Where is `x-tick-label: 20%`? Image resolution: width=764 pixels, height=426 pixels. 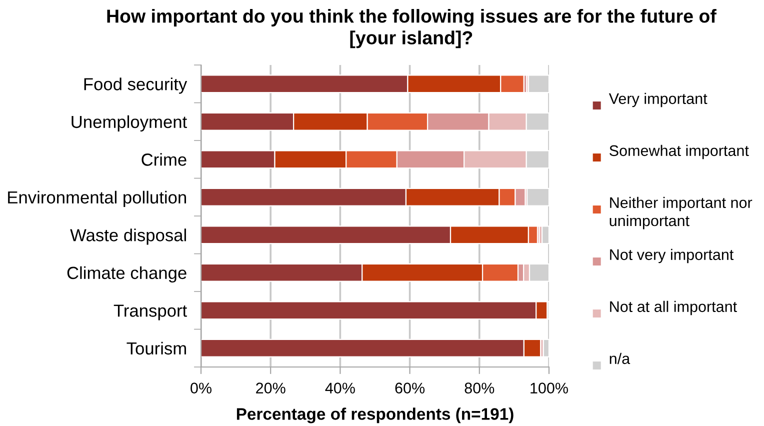
x-tick-label: 20% is located at coordinates (271, 388).